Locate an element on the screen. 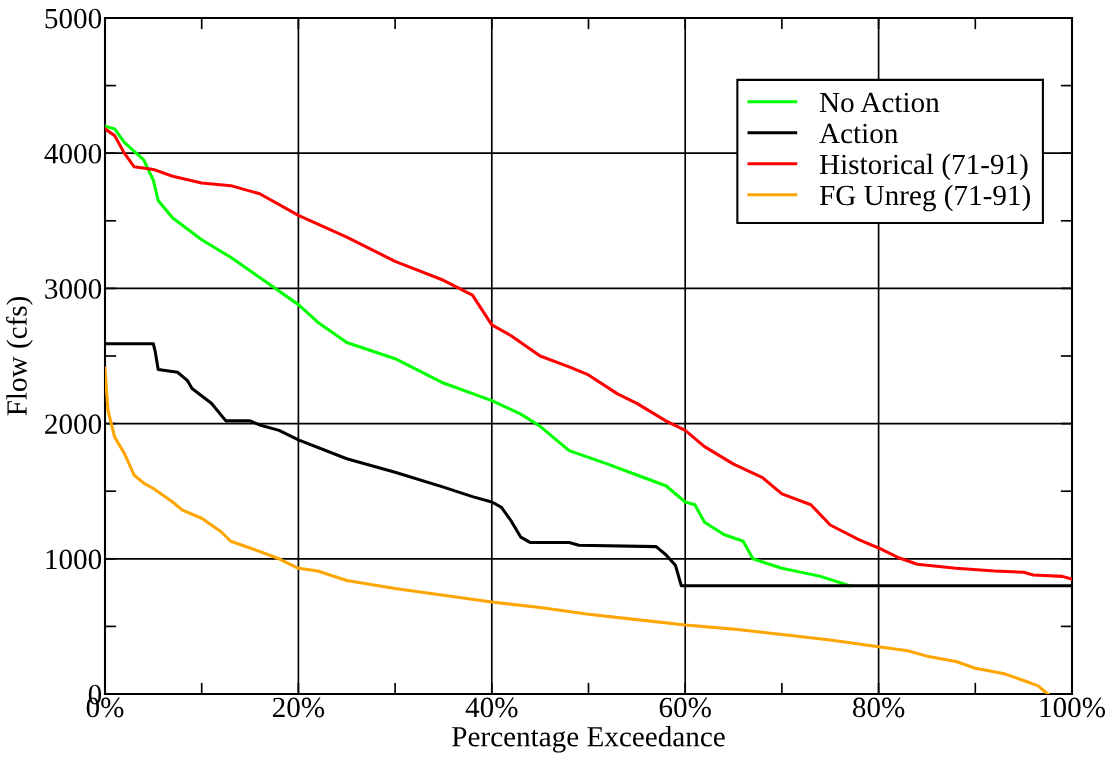  legend-label: Action is located at coordinates (858, 133).